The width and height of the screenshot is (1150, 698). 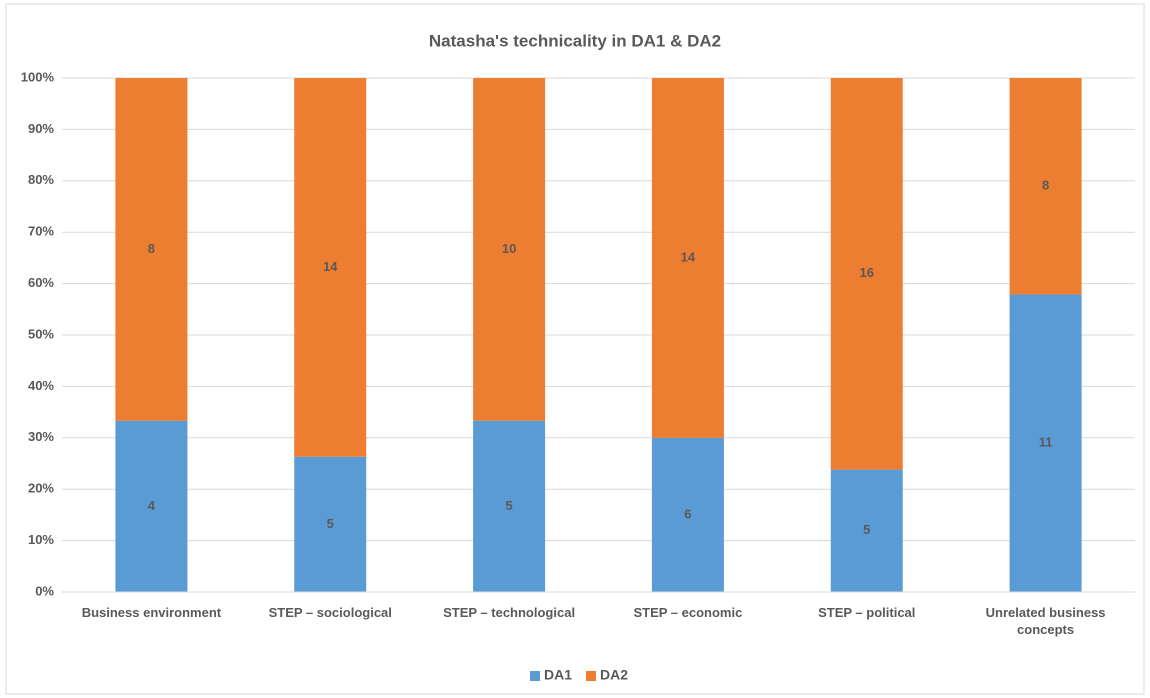 What do you see at coordinates (575, 40) in the screenshot?
I see `chart-title: Natasha's technicality in DA1 & DA2` at bounding box center [575, 40].